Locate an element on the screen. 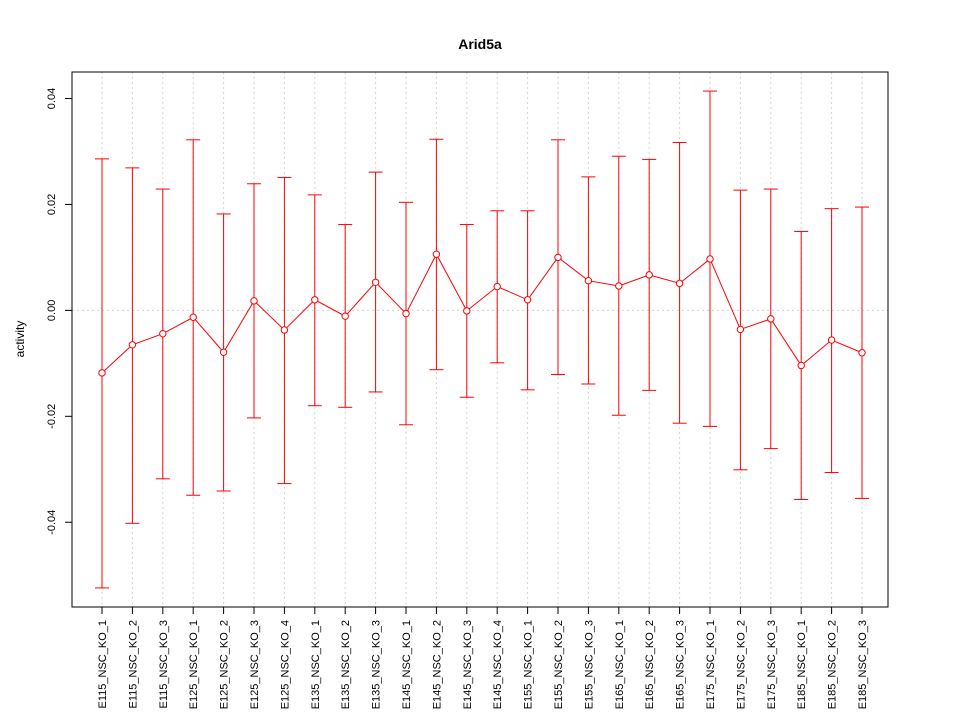 This screenshot has height=720, width=960. series-line is located at coordinates (482, 313).